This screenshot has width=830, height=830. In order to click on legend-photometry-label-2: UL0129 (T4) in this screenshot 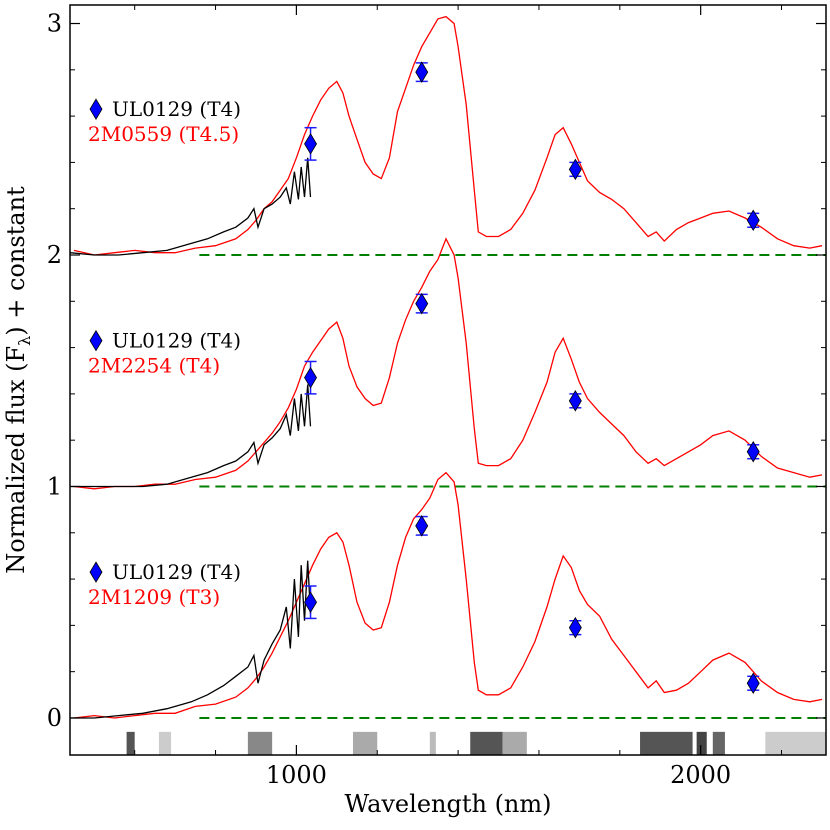, I will do `click(176, 572)`.